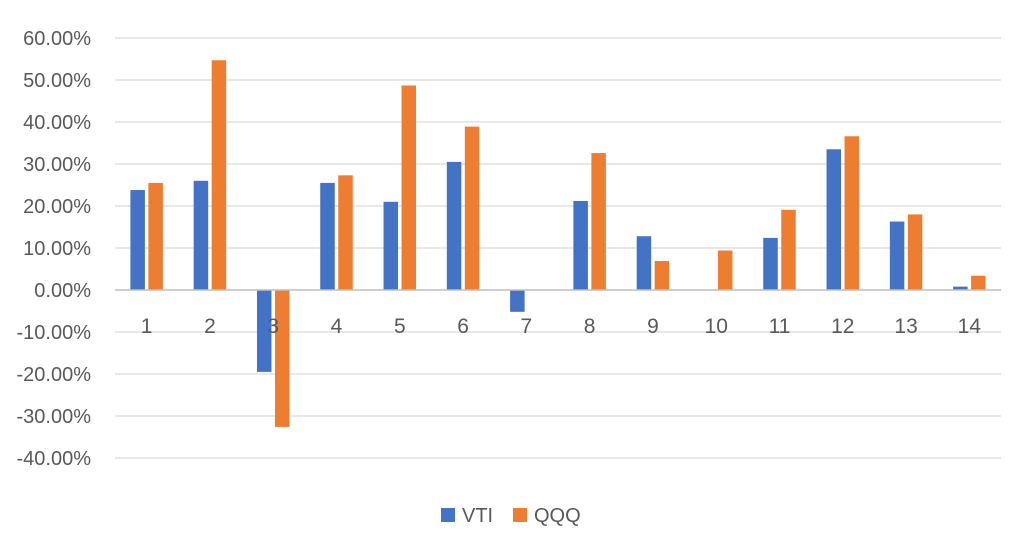 This screenshot has height=550, width=1024. I want to click on x-tick-label: 12, so click(842, 326).